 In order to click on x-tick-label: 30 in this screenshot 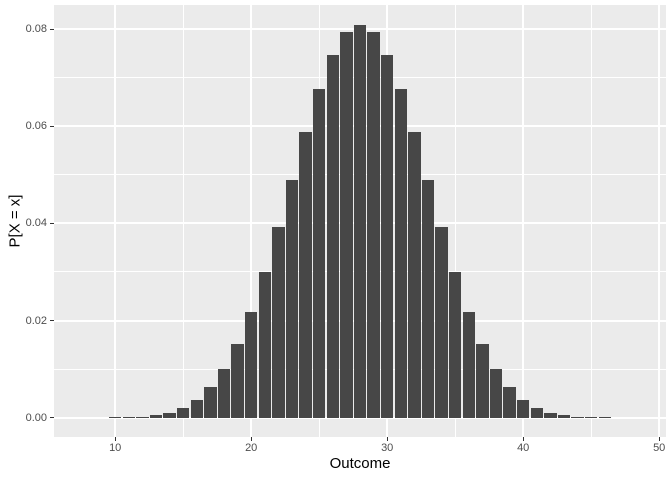, I will do `click(387, 448)`.